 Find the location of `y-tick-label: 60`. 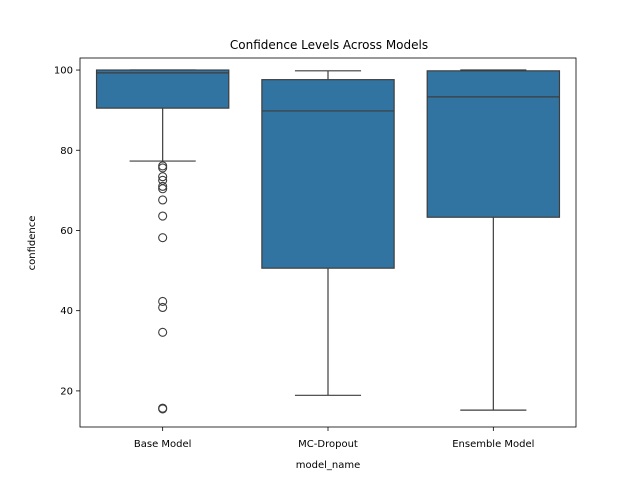

y-tick-label: 60 is located at coordinates (66, 231).